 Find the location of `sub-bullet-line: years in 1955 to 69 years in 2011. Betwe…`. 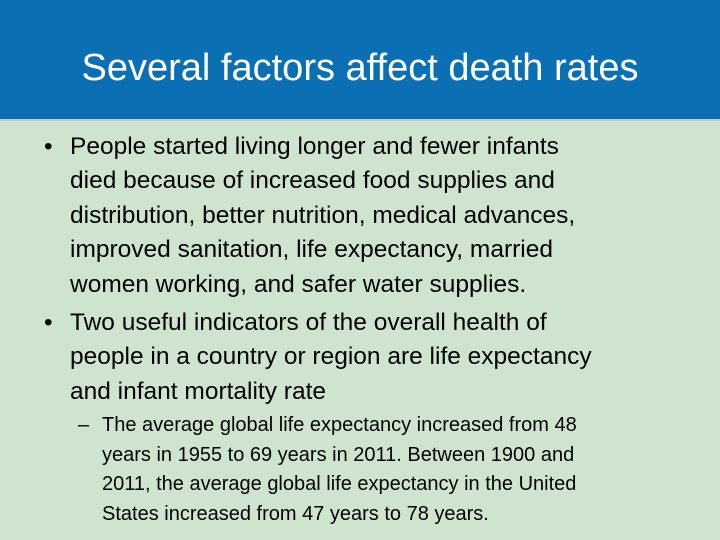

sub-bullet-line: years in 1955 to 69 years in 2011. Betwe… is located at coordinates (338, 454).